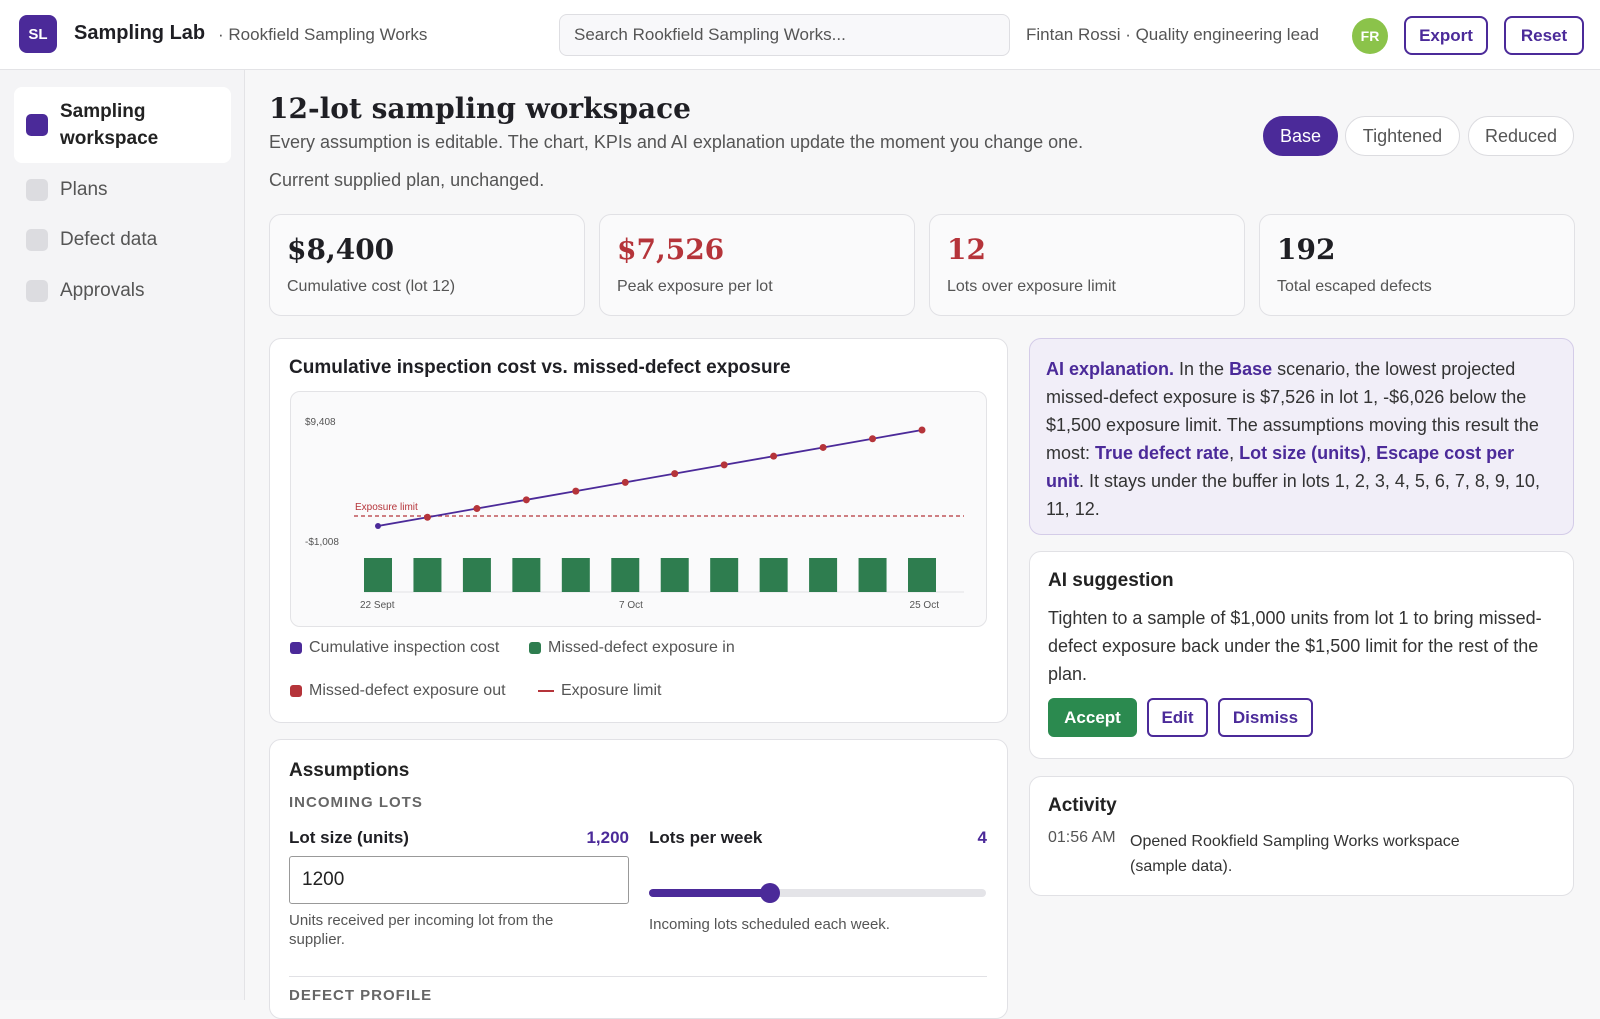 This screenshot has width=1600, height=1019. Describe the element at coordinates (1300, 136) in the screenshot. I see `scenario-tab-base: Base` at that location.